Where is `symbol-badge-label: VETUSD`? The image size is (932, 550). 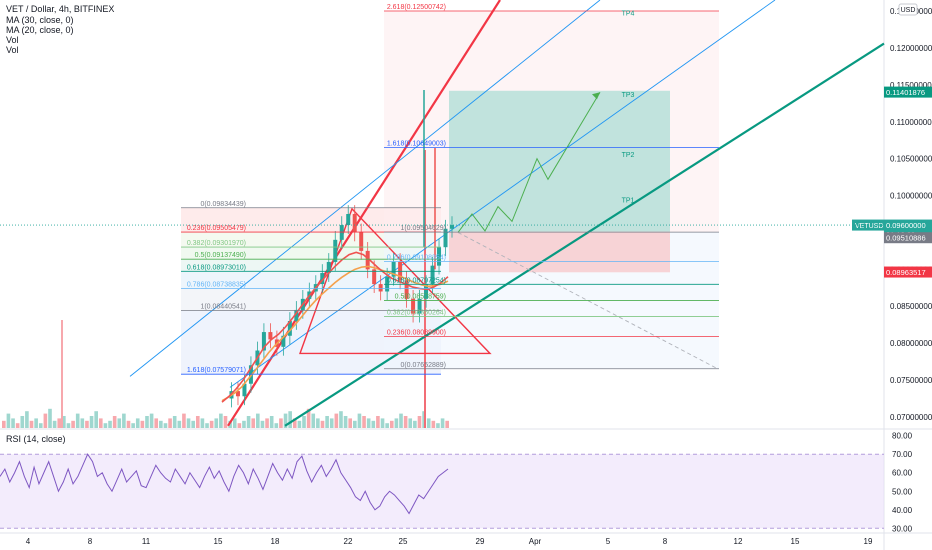 symbol-badge-label: VETUSD is located at coordinates (869, 226).